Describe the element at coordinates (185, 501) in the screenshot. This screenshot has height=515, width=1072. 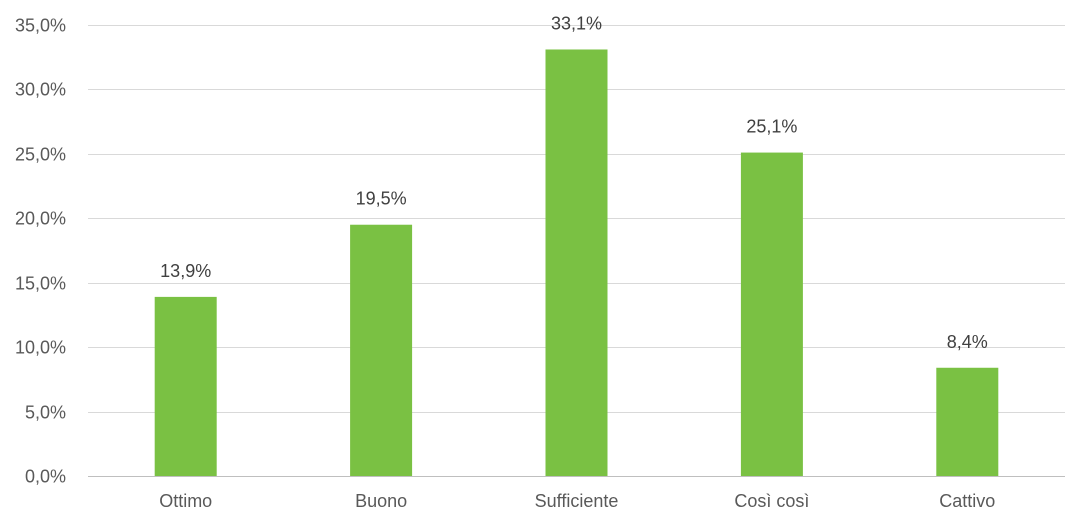
I see `category-label: Ottimo` at that location.